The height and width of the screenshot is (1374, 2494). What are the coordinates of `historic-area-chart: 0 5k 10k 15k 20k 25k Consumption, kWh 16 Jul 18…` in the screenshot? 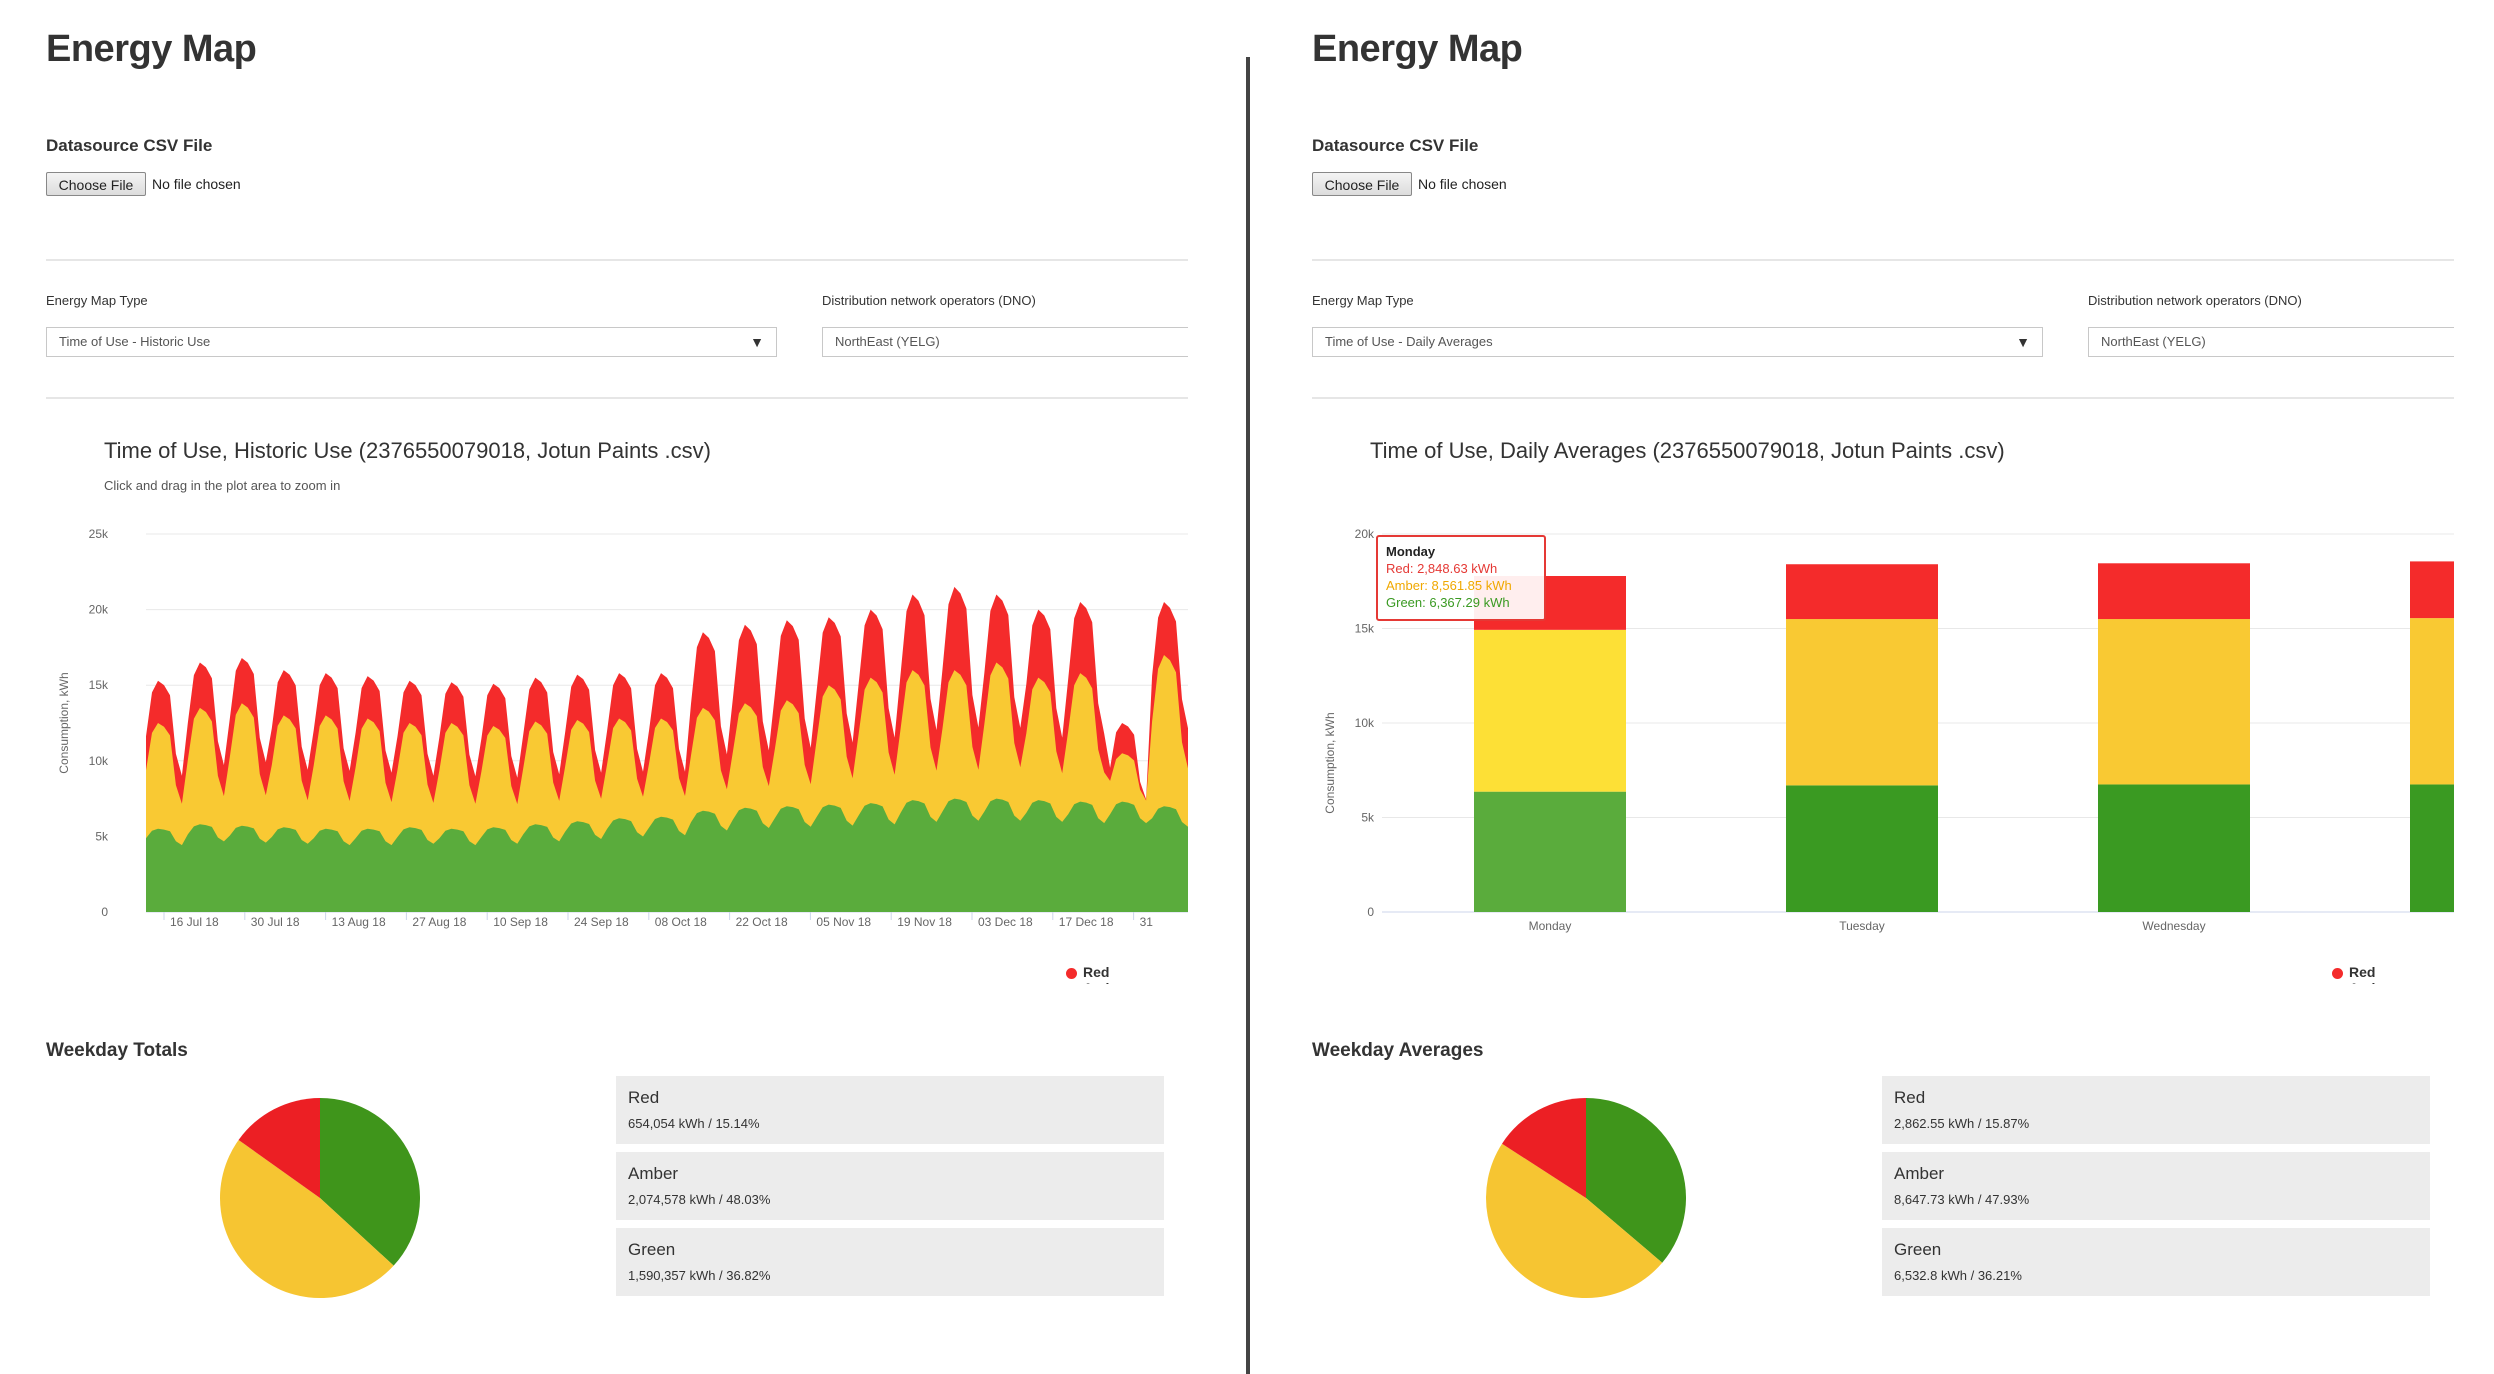 It's located at (617, 735).